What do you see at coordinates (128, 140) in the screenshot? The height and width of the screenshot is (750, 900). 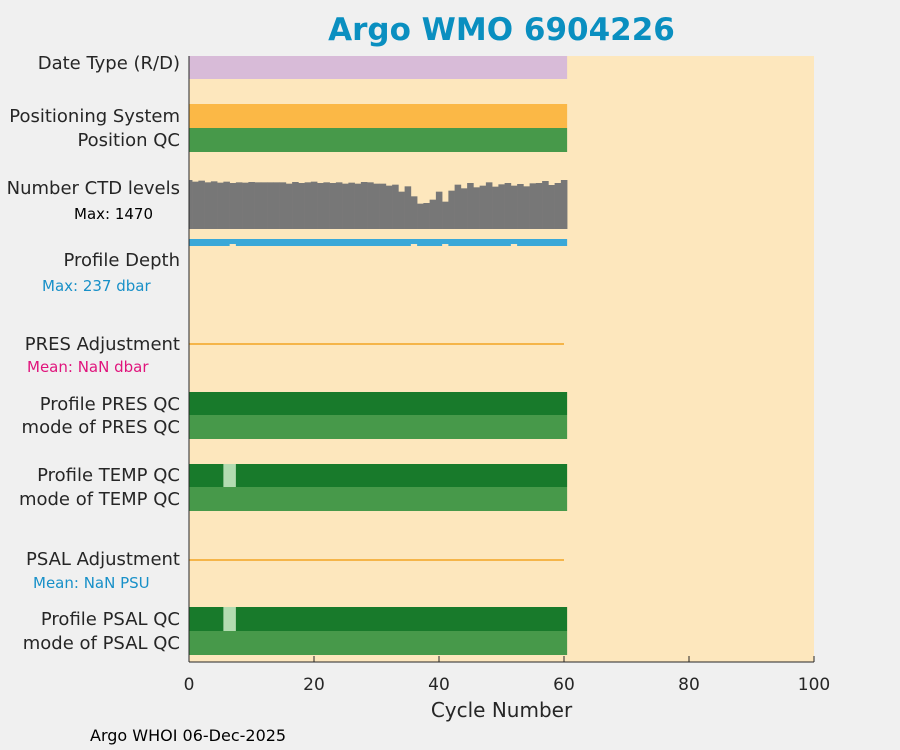 I see `label-position-qc: Position QC` at bounding box center [128, 140].